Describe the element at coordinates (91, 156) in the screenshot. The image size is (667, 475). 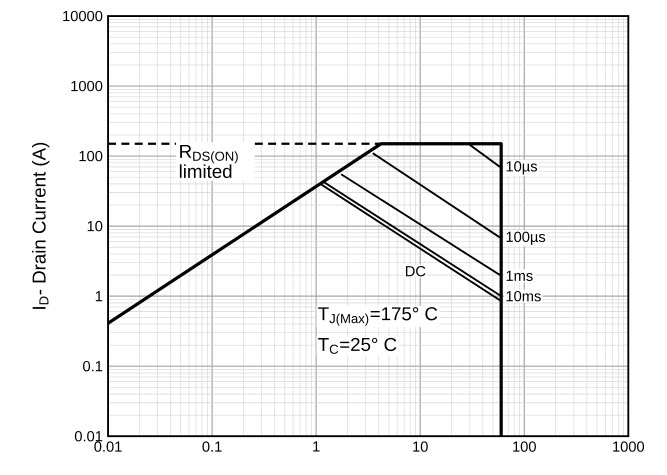
I see `y-tick-label: 100` at that location.